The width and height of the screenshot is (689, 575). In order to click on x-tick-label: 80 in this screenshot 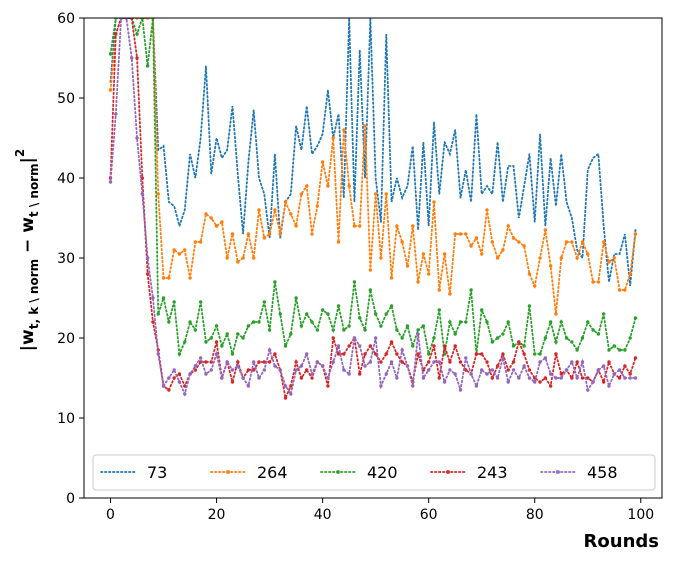, I will do `click(535, 515)`.